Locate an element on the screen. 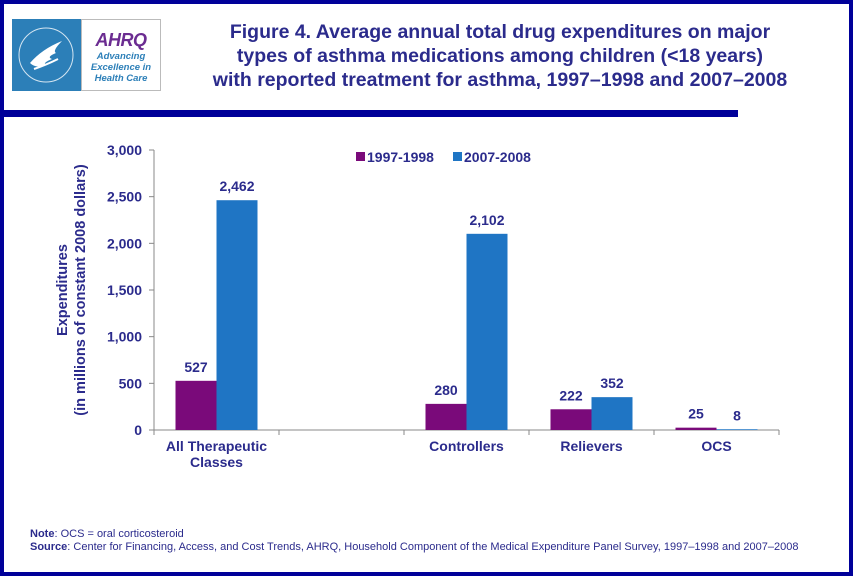 This screenshot has width=853, height=576. x-category-label: All Therapeutic is located at coordinates (216, 446).